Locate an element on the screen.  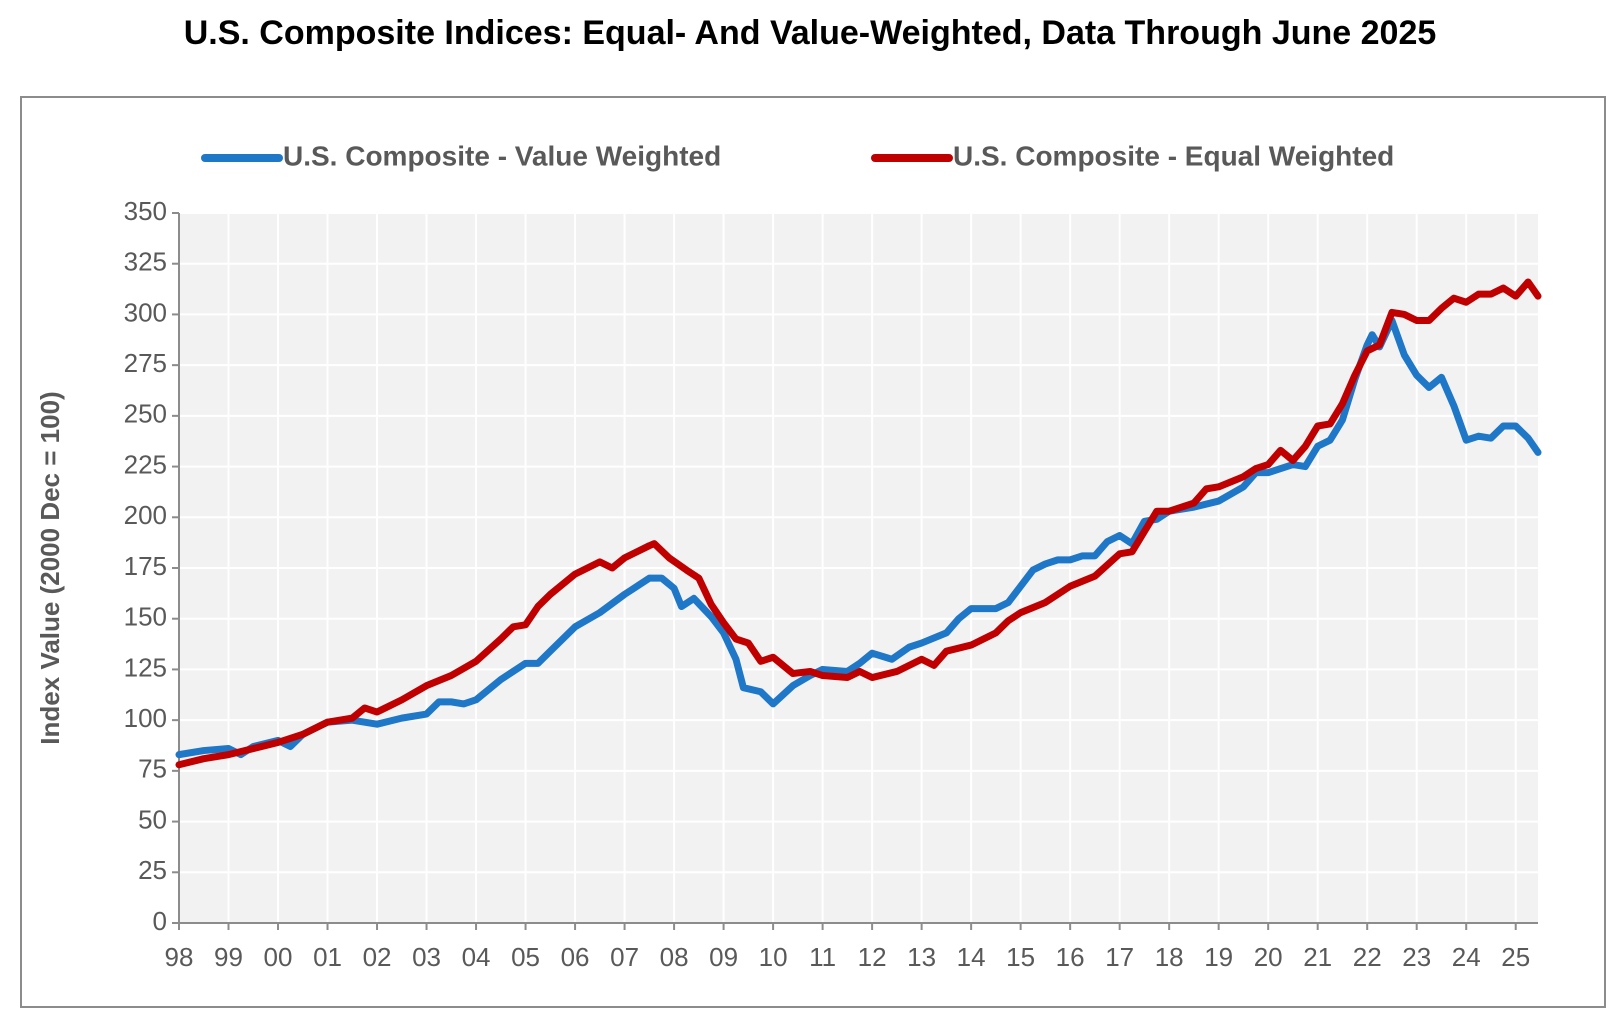
x-tick-label: 18 is located at coordinates (1169, 957).